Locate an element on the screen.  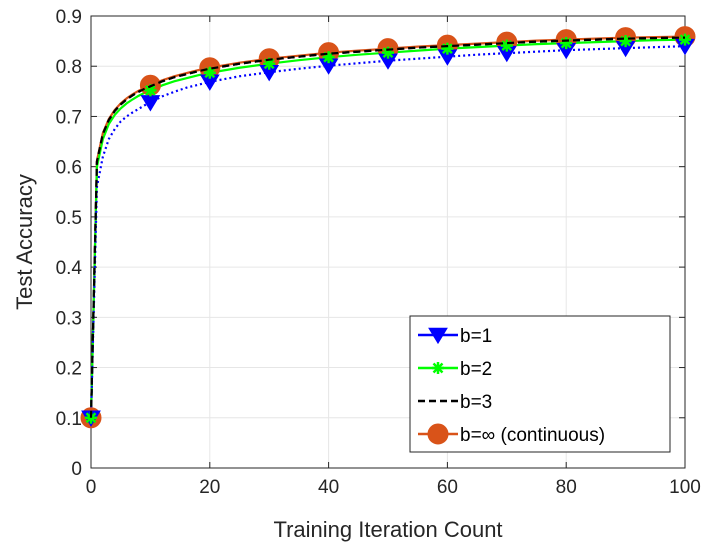
y-tick-label: 0.9 is located at coordinates (69, 17).